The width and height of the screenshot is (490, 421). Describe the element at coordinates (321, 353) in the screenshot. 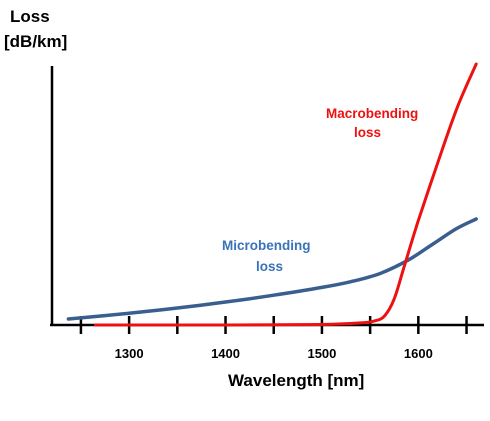

I see `x-tick-label-1500: 1500` at that location.